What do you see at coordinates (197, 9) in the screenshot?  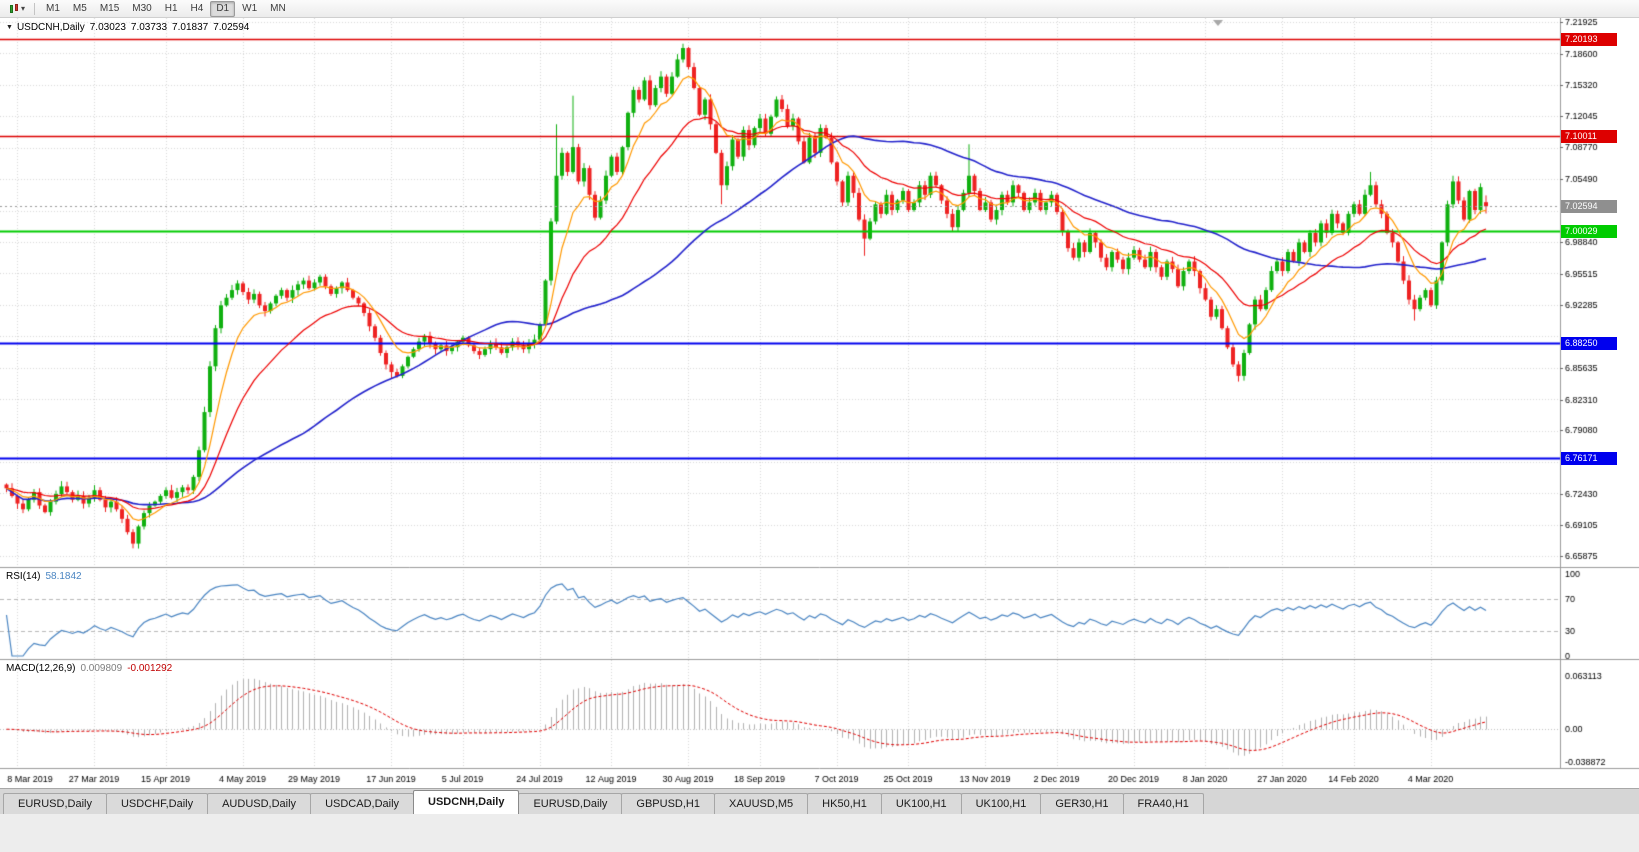 I see `timeframe-button-h4: H4` at bounding box center [197, 9].